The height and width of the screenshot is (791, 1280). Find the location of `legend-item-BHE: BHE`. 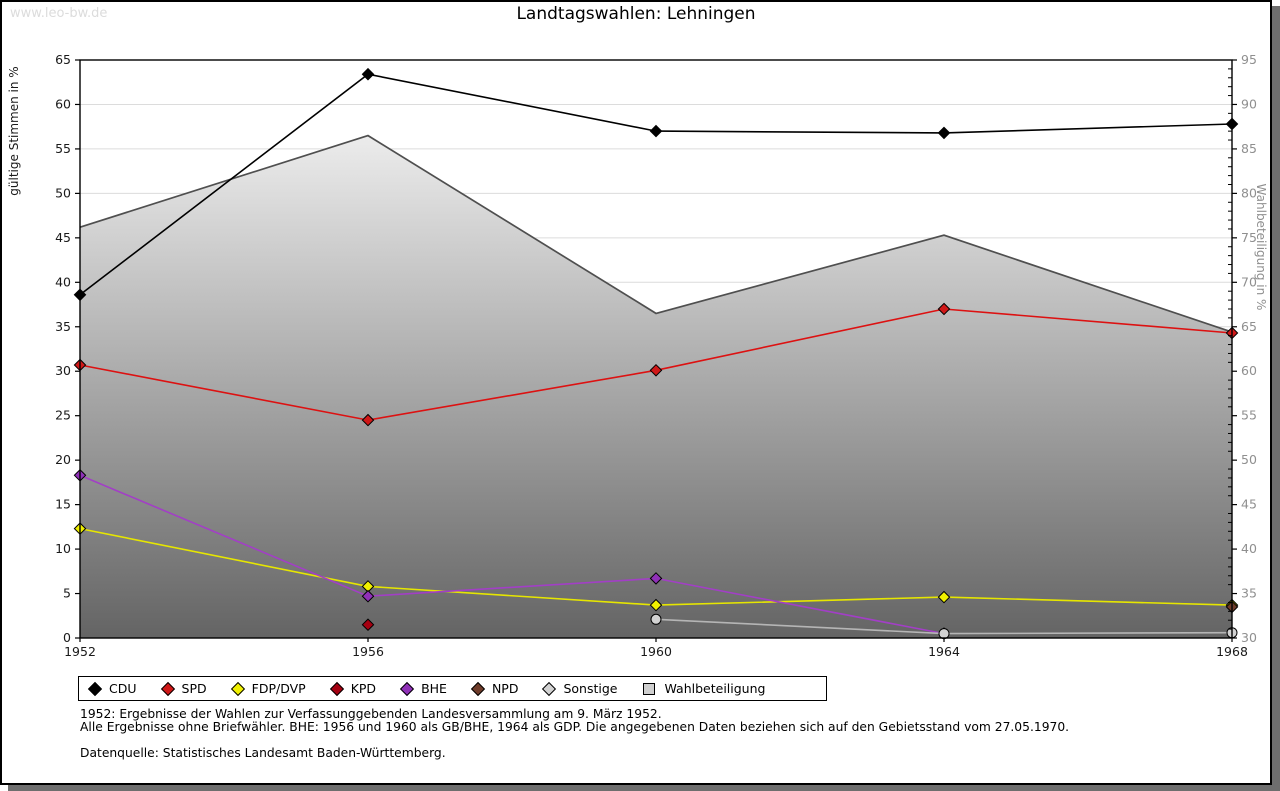

legend-item-BHE: BHE is located at coordinates (423, 688).